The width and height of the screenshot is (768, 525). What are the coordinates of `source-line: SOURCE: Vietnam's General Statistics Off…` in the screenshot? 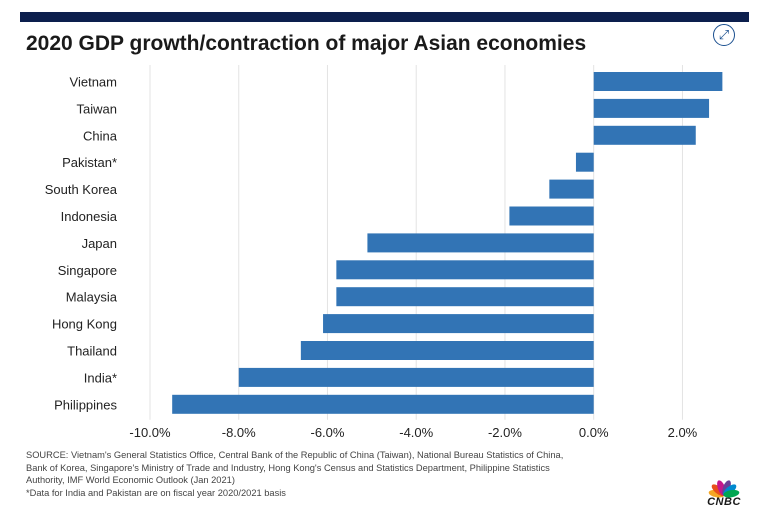 It's located at (295, 455).